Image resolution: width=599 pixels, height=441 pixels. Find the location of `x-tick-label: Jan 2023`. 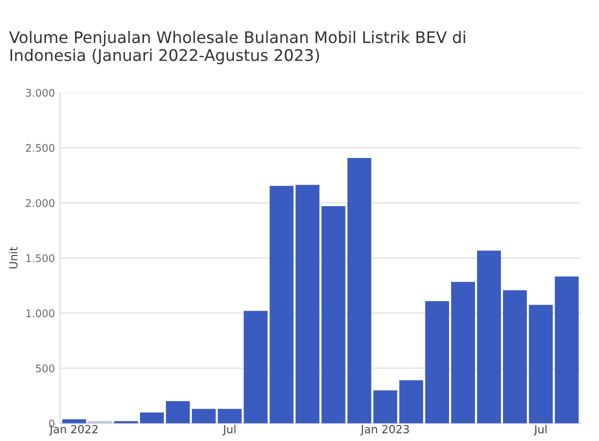

x-tick-label: Jan 2023 is located at coordinates (384, 430).